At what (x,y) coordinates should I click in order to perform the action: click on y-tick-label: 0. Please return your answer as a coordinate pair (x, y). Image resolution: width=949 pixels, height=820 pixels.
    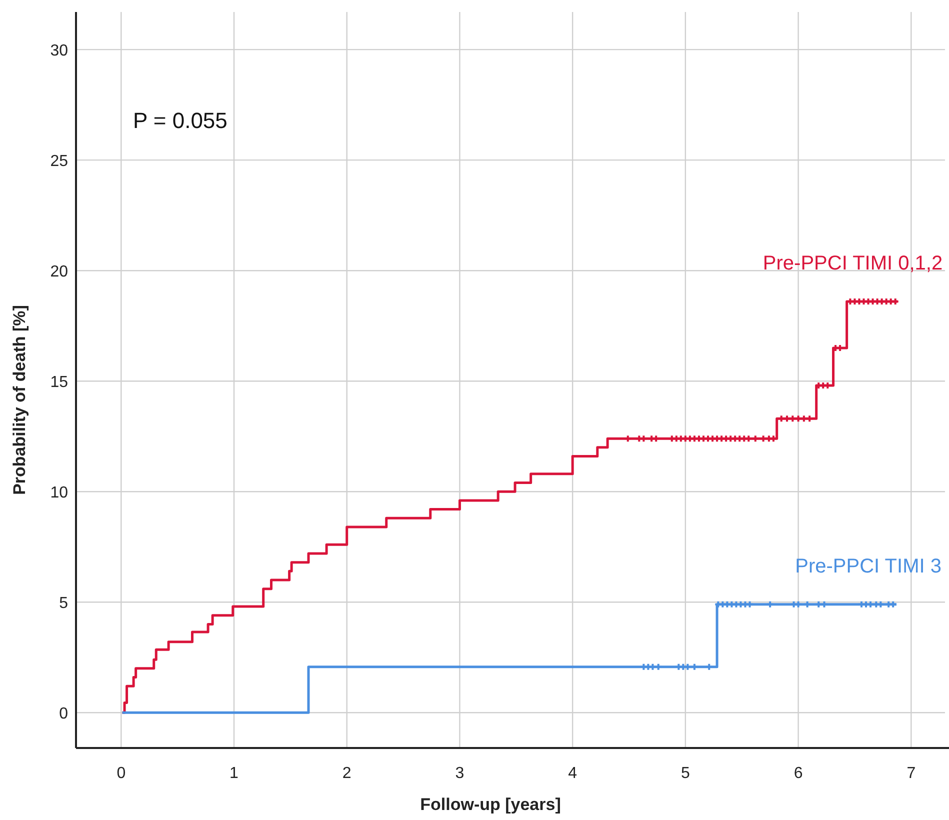
    Looking at the image, I should click on (63, 714).